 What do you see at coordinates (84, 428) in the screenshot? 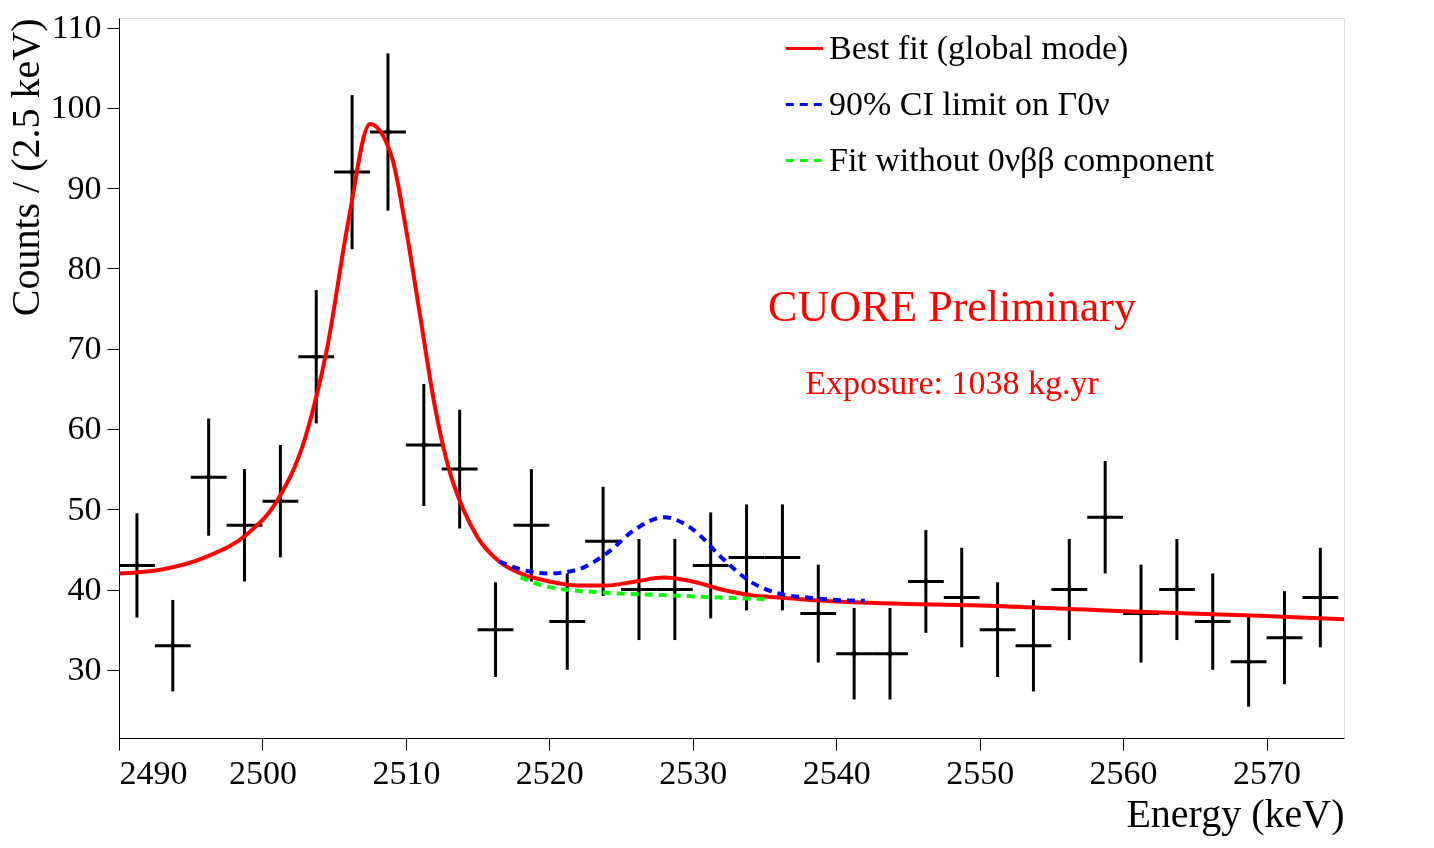
I see `y-tick-label: 60` at bounding box center [84, 428].